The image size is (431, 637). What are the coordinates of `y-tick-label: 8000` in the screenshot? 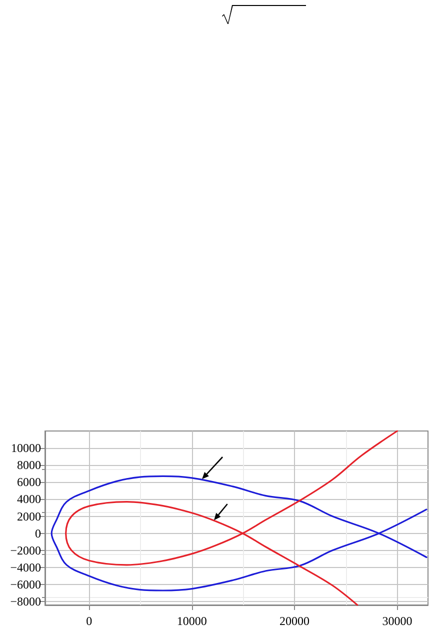 It's located at (29, 465).